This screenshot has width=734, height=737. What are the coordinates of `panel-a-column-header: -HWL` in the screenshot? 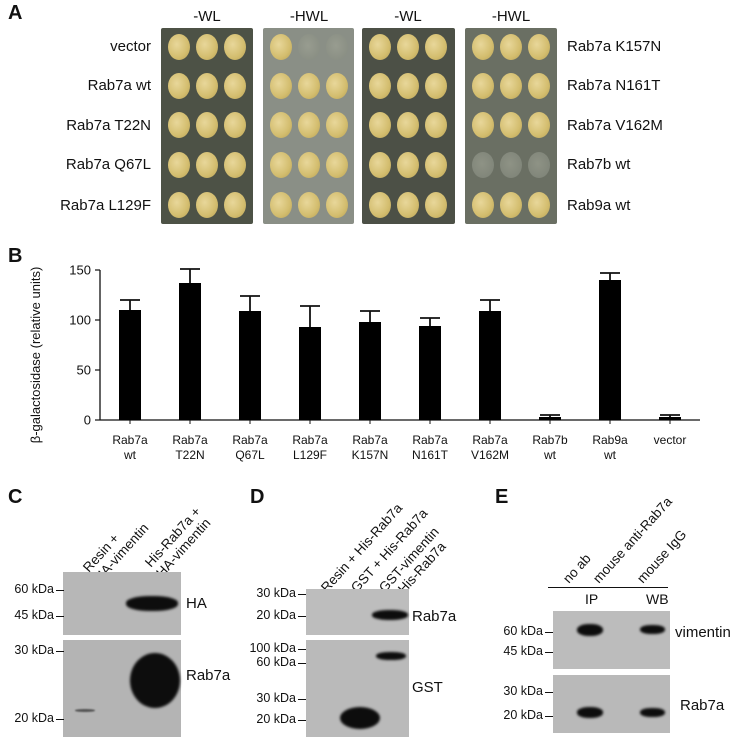 It's located at (309, 16).